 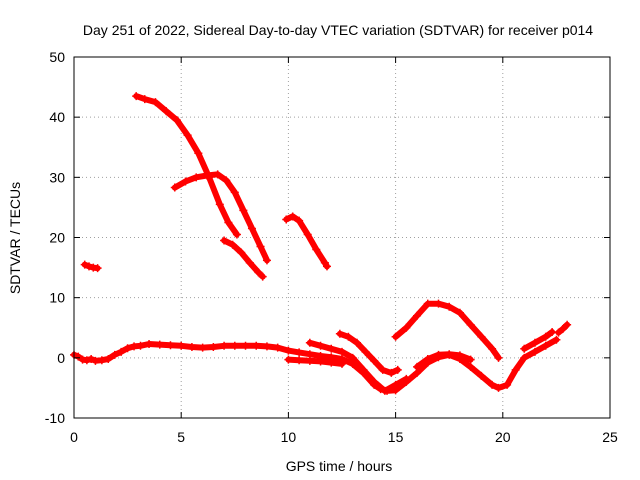 I want to click on y-tick-label: 50, so click(x=57, y=57).